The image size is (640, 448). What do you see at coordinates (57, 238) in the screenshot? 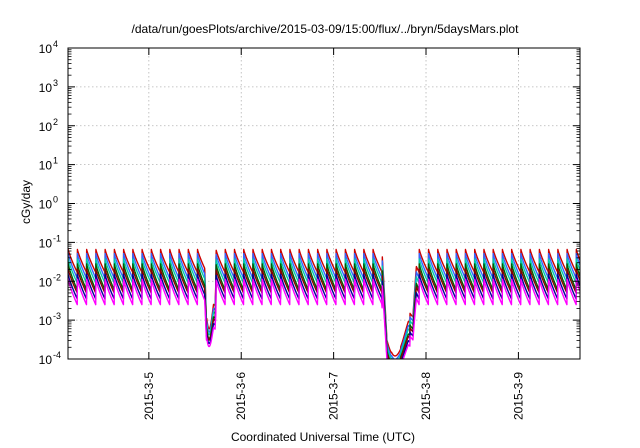
I see `y-tick-exponent: -1` at bounding box center [57, 238].